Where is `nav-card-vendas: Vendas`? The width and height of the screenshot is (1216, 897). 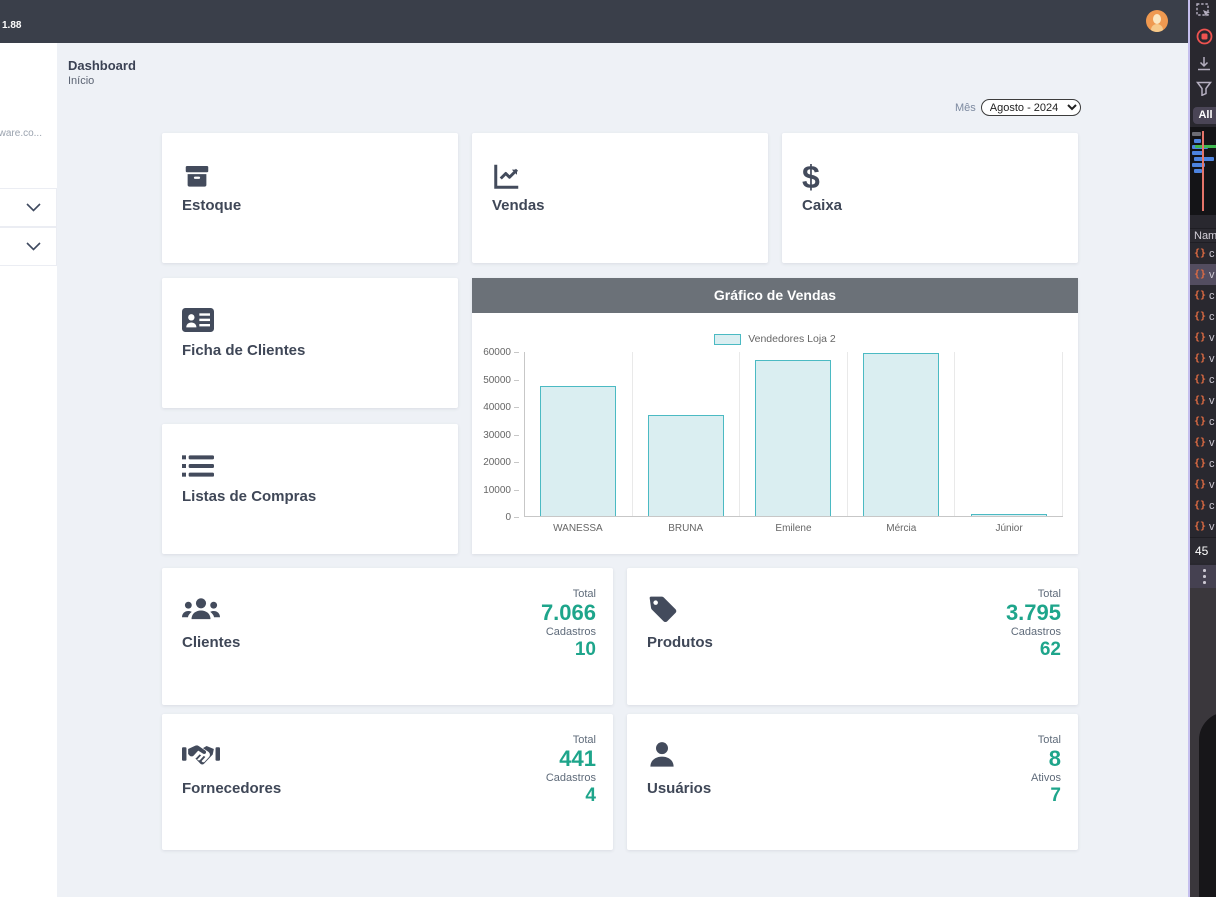
nav-card-vendas: Vendas is located at coordinates (620, 198).